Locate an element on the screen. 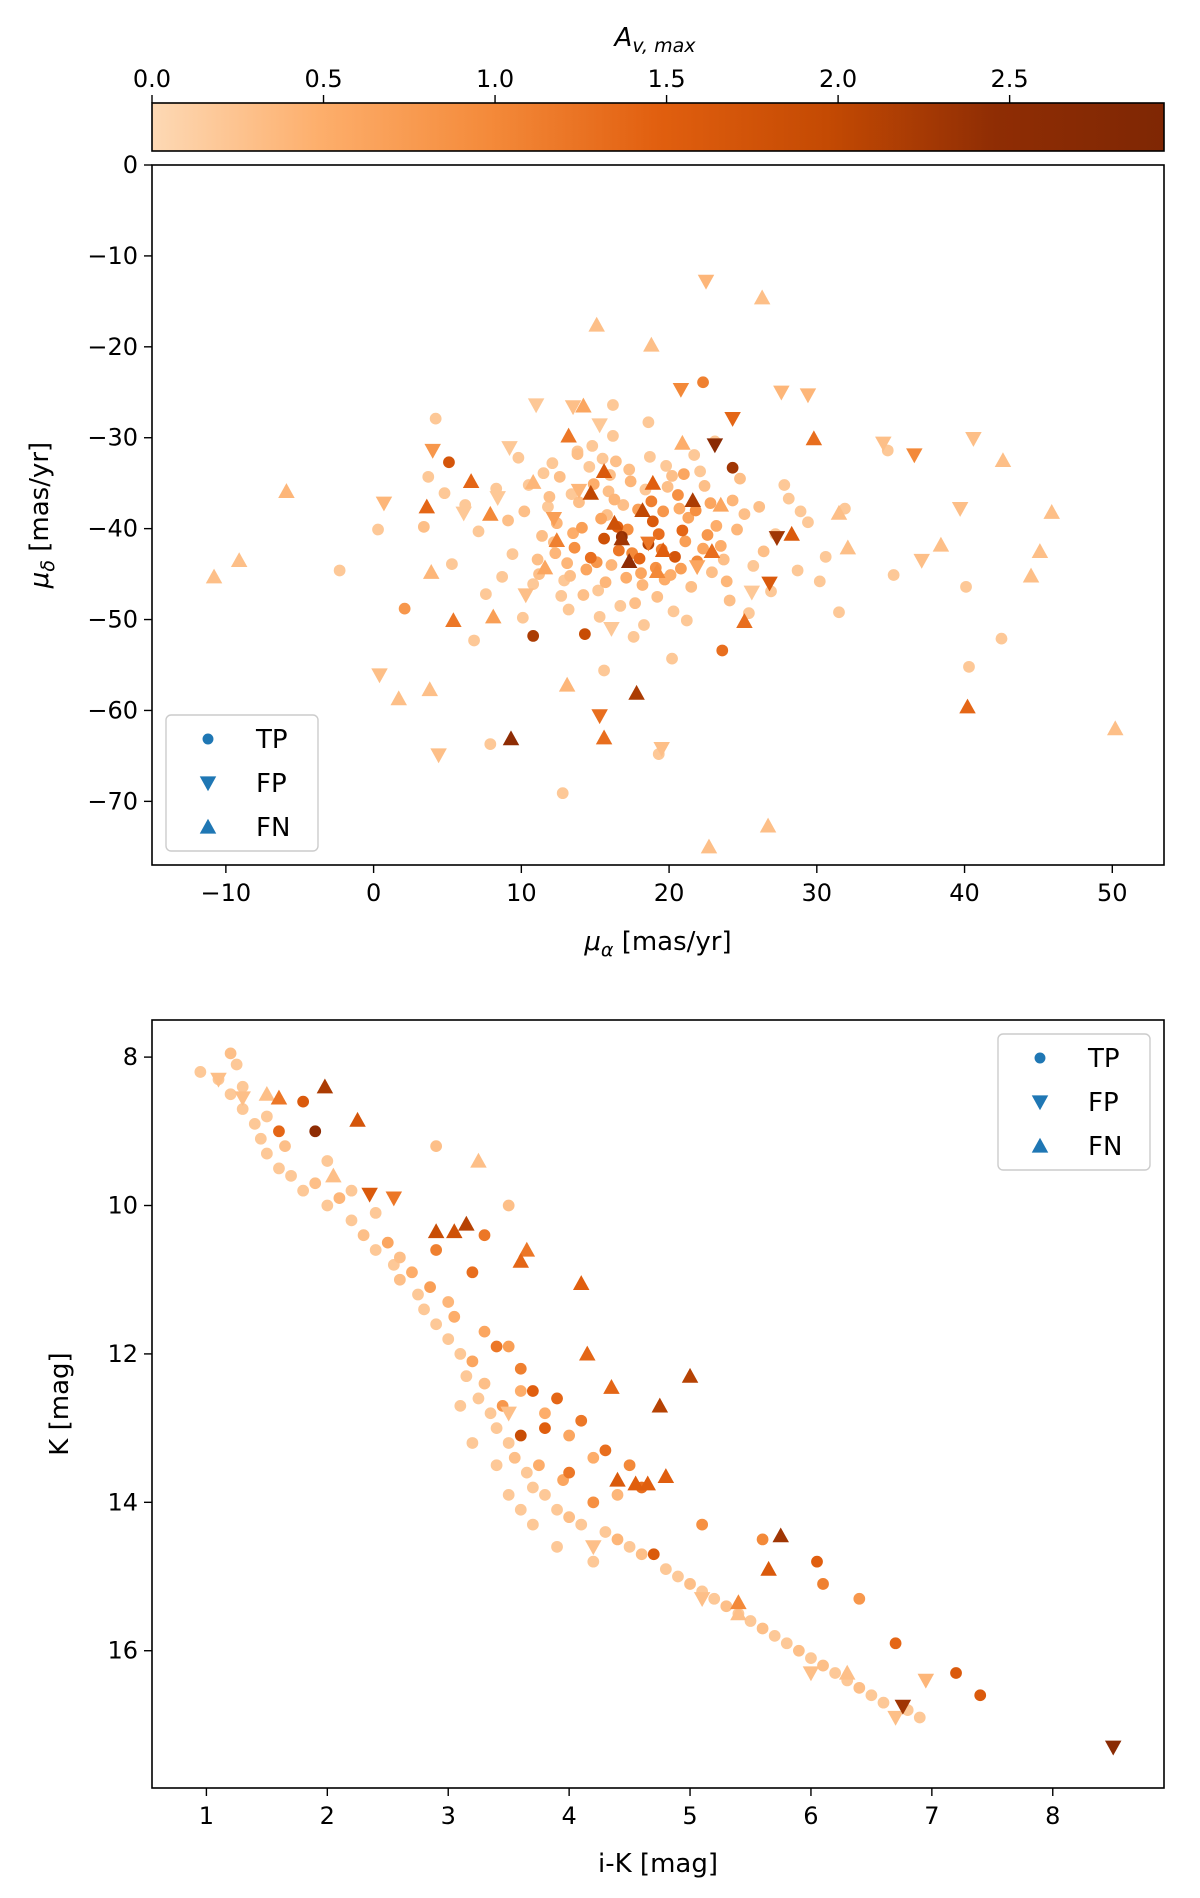 This screenshot has width=1200, height=1898. legend-marker-fn is located at coordinates (208, 826).